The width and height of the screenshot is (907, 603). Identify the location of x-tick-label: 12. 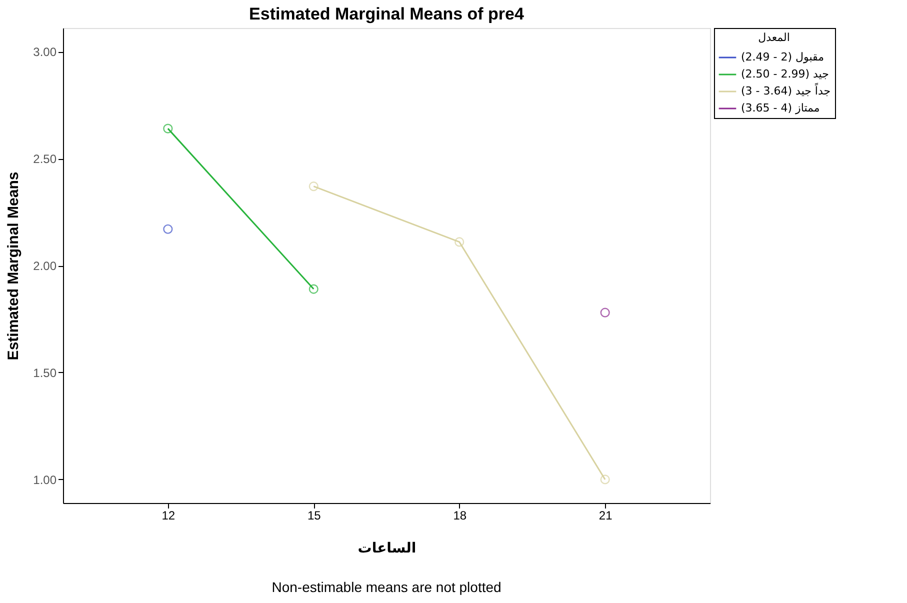
(169, 515).